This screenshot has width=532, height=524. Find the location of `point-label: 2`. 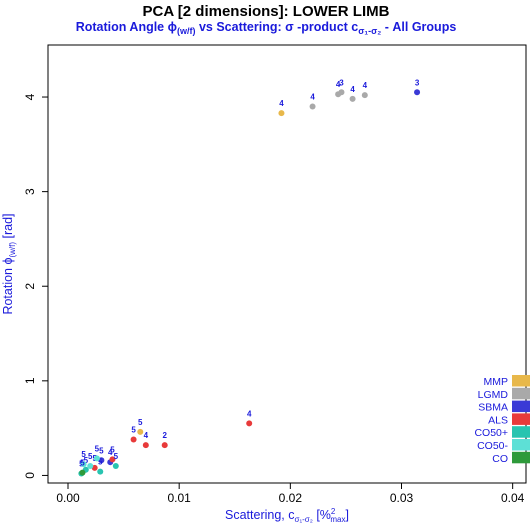

point-label: 2 is located at coordinates (164, 435).